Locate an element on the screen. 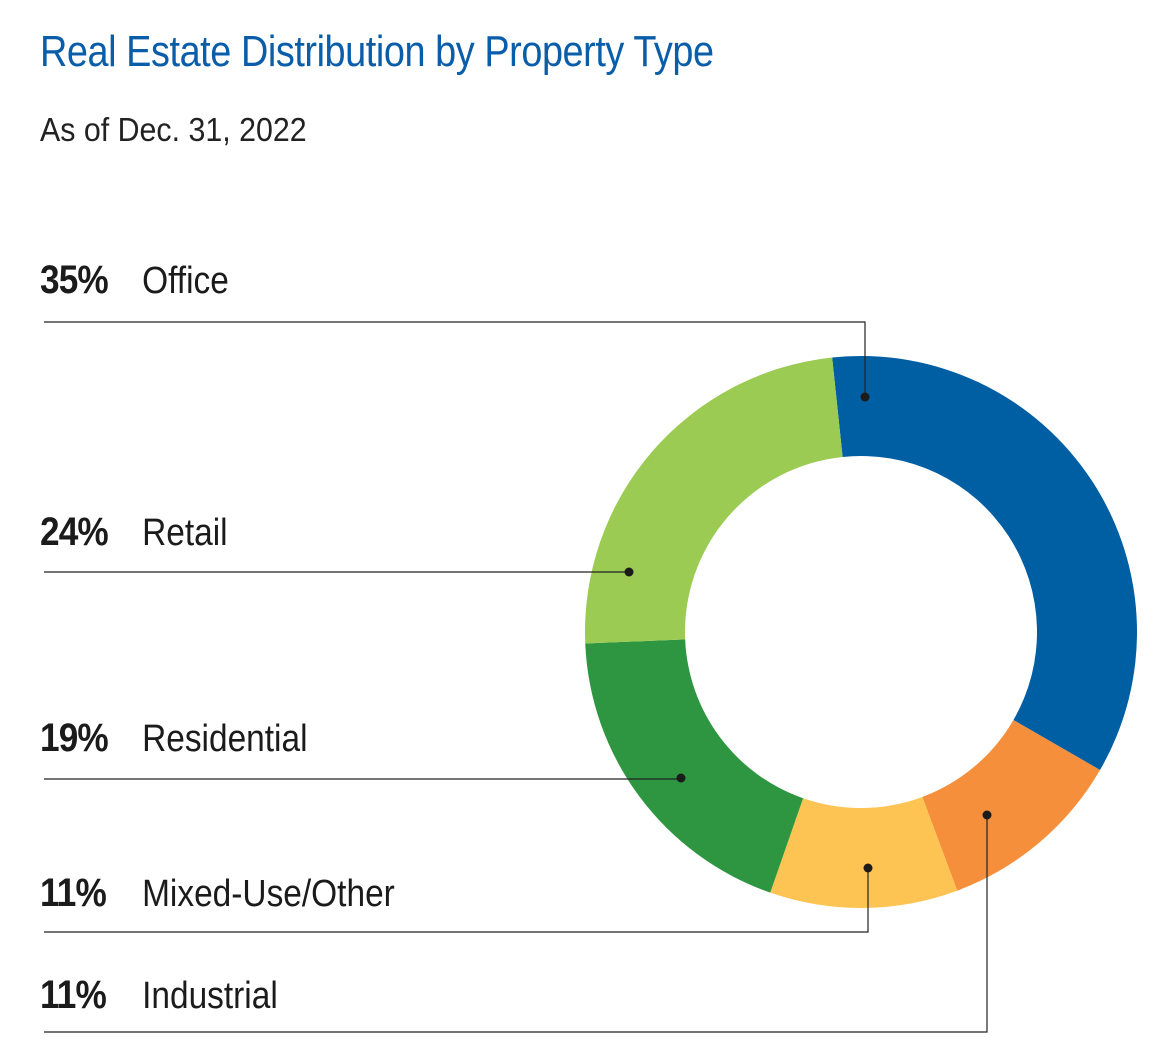 This screenshot has width=1158, height=1061. leader-dot-office is located at coordinates (865, 397).